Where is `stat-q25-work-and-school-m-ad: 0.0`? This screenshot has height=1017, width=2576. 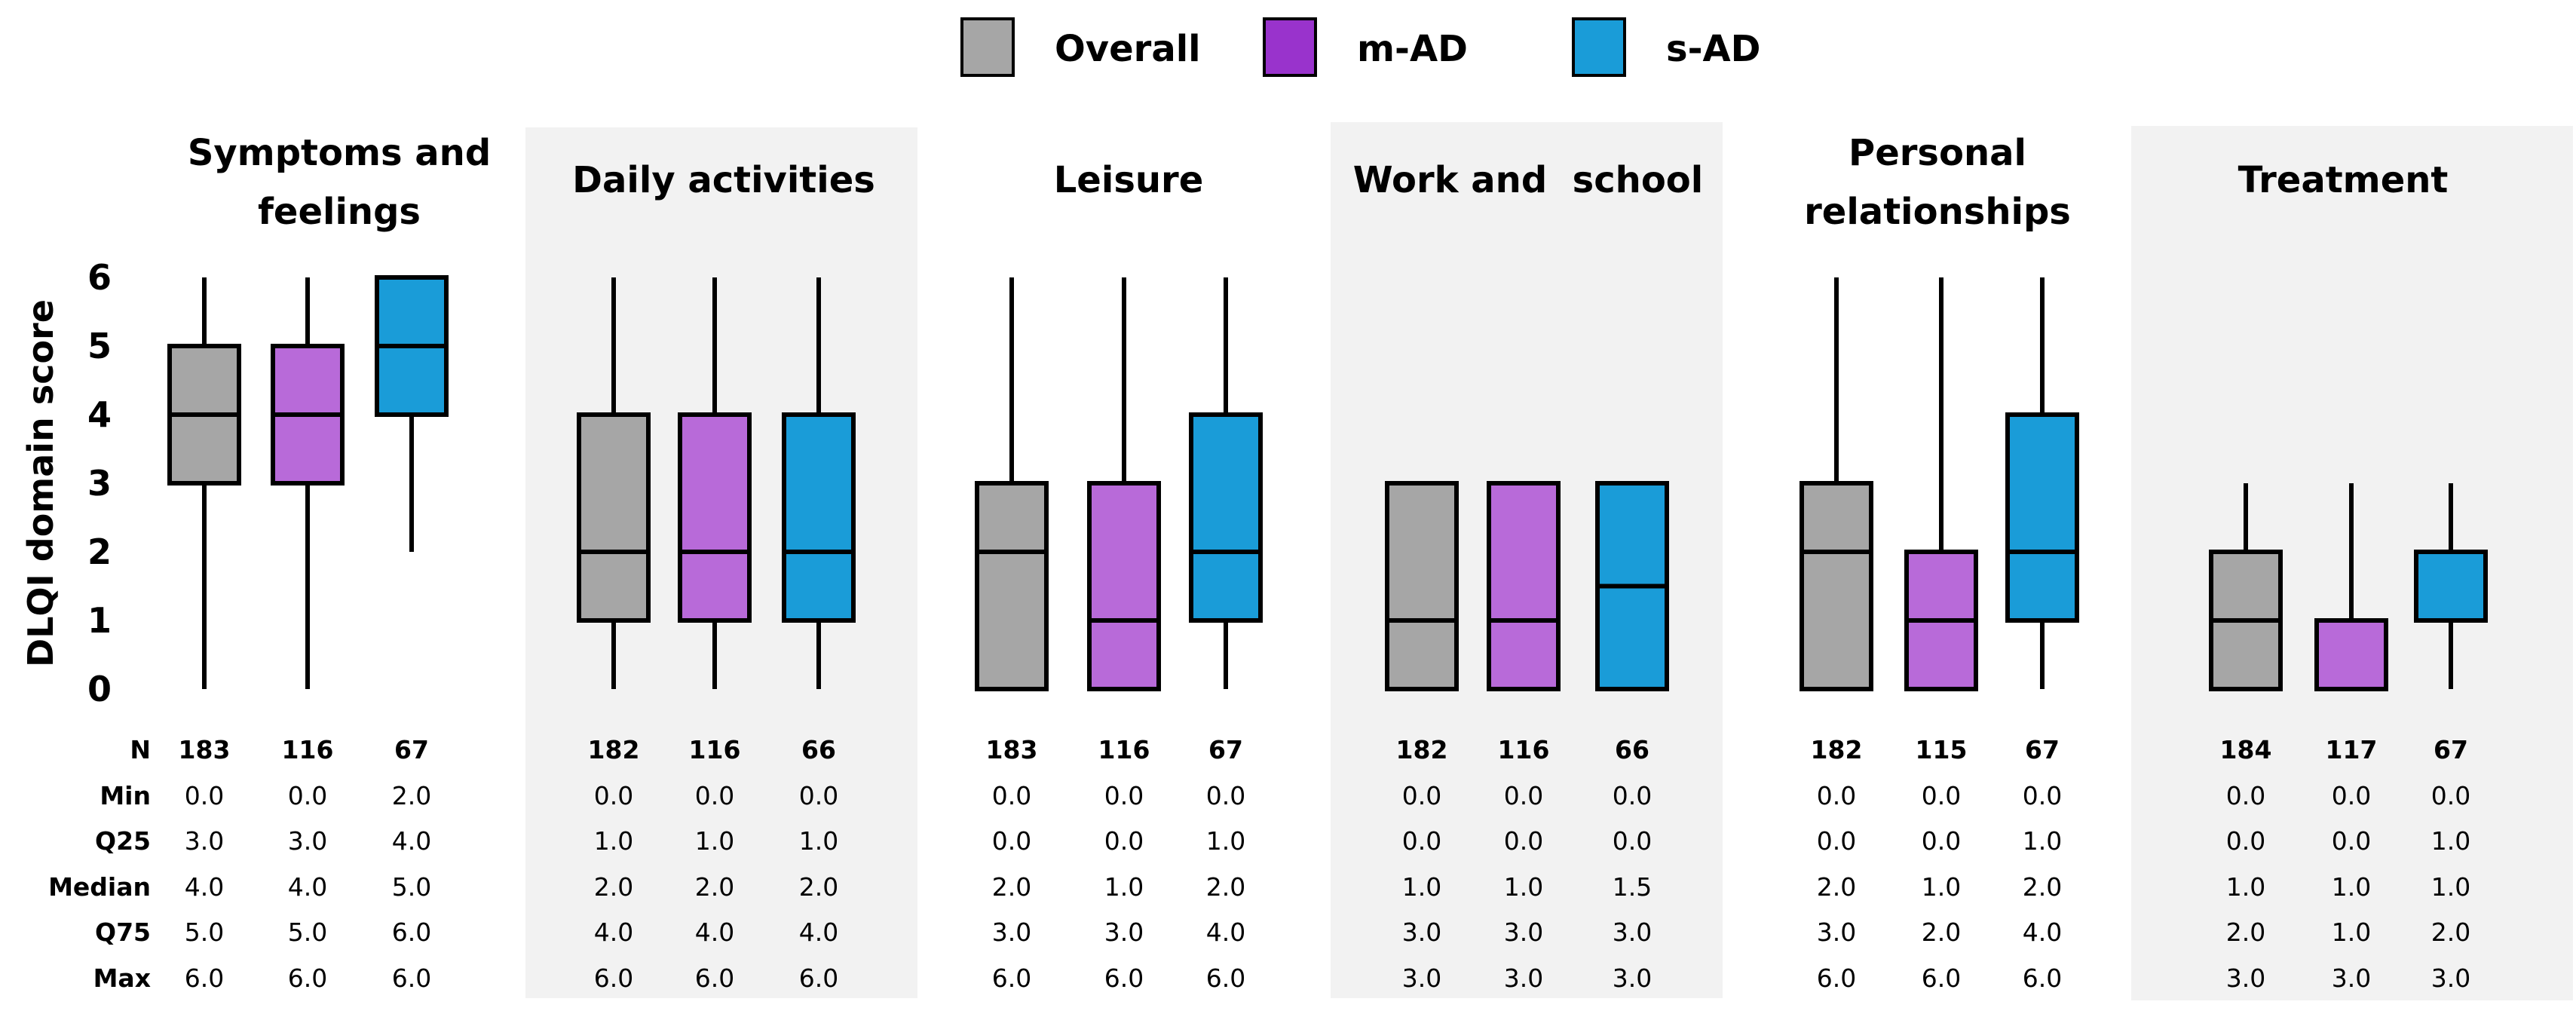 stat-q25-work-and-school-m-ad: 0.0 is located at coordinates (1523, 841).